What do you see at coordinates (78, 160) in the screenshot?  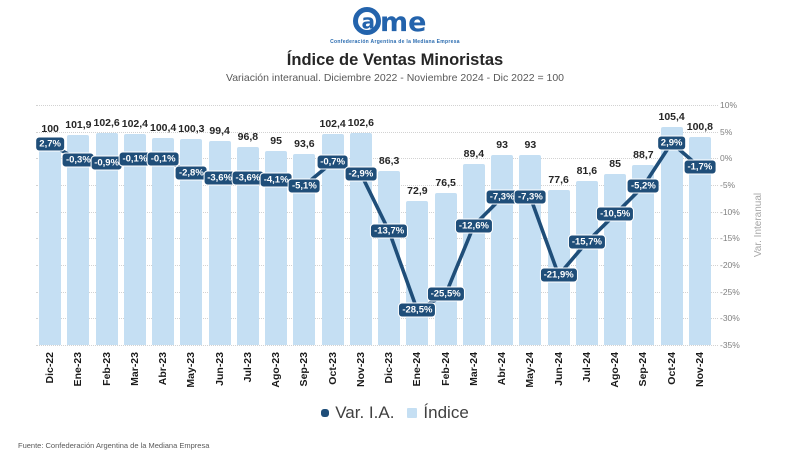 I see `variation-point-label: -0,3%` at bounding box center [78, 160].